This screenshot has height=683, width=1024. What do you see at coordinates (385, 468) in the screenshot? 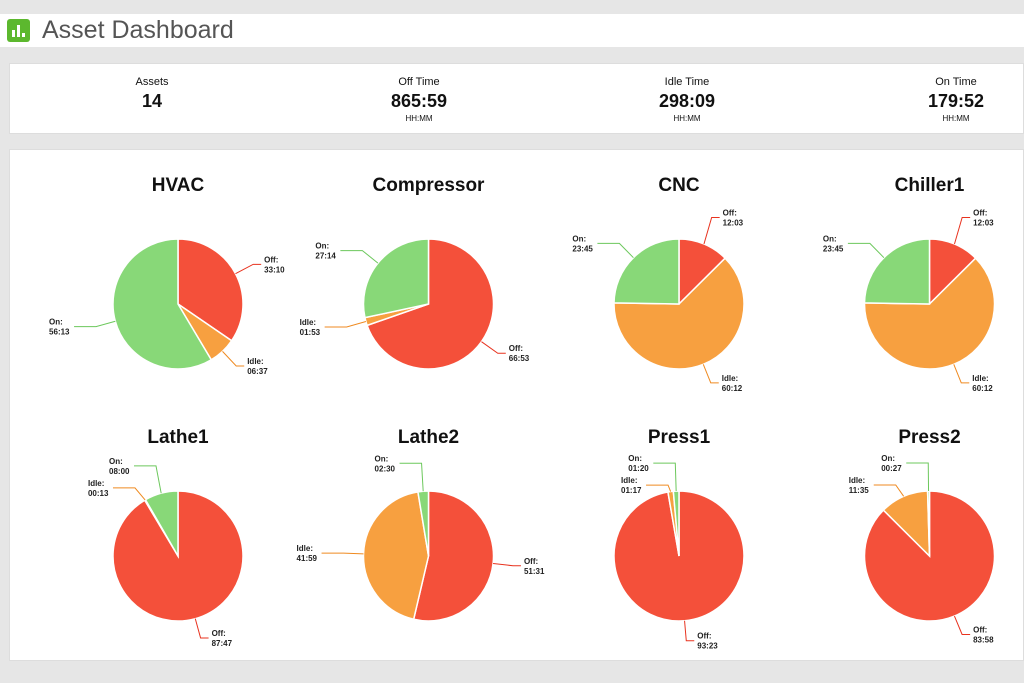
I see `slice-value: 02:30` at bounding box center [385, 468].